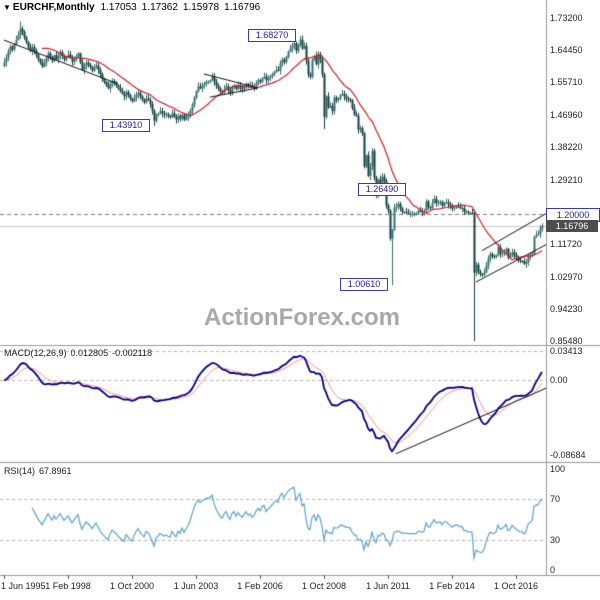  I want to click on ohlc-high: 1.17362, so click(159, 7).